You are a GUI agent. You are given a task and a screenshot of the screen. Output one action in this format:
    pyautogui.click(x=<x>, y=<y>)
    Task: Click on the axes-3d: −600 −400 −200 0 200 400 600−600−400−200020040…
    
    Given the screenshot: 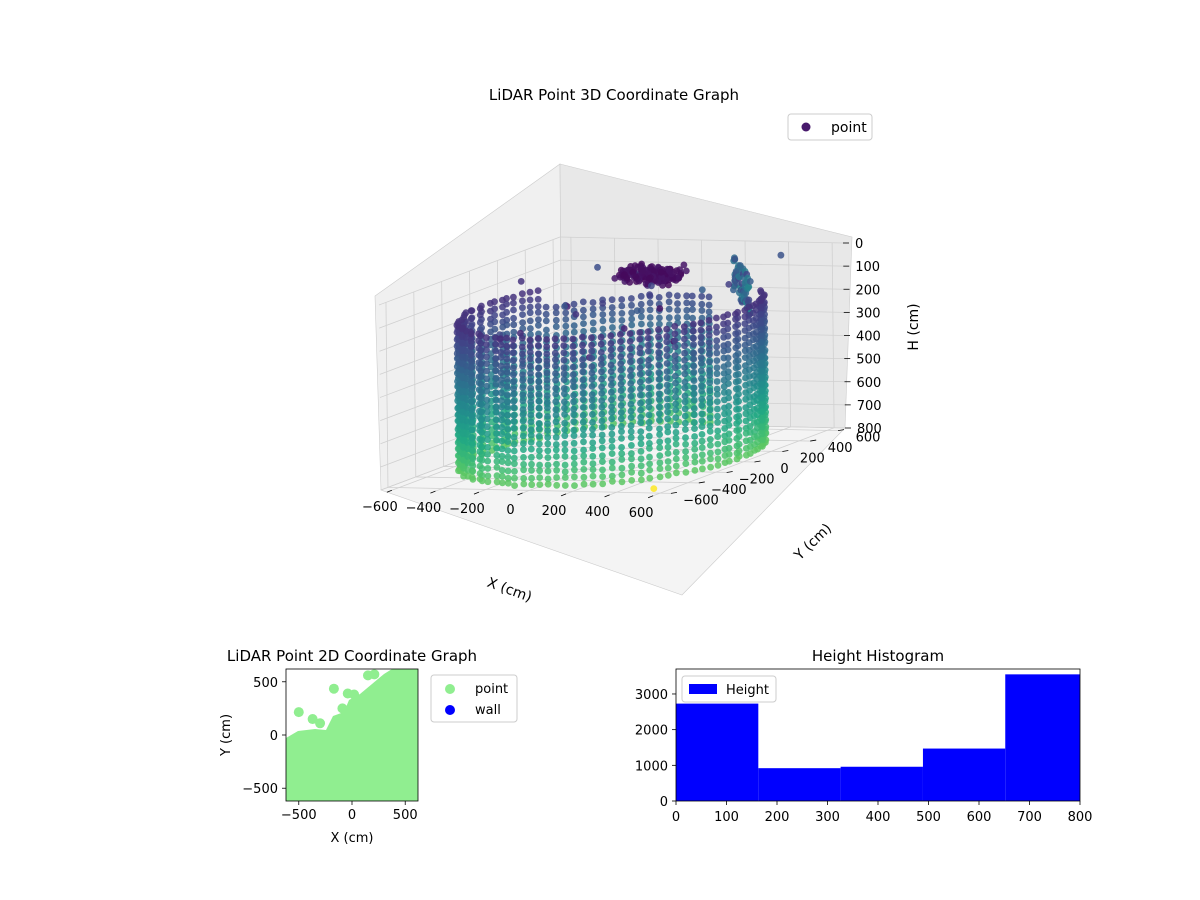 What is the action you would take?
    pyautogui.click(x=622, y=379)
    